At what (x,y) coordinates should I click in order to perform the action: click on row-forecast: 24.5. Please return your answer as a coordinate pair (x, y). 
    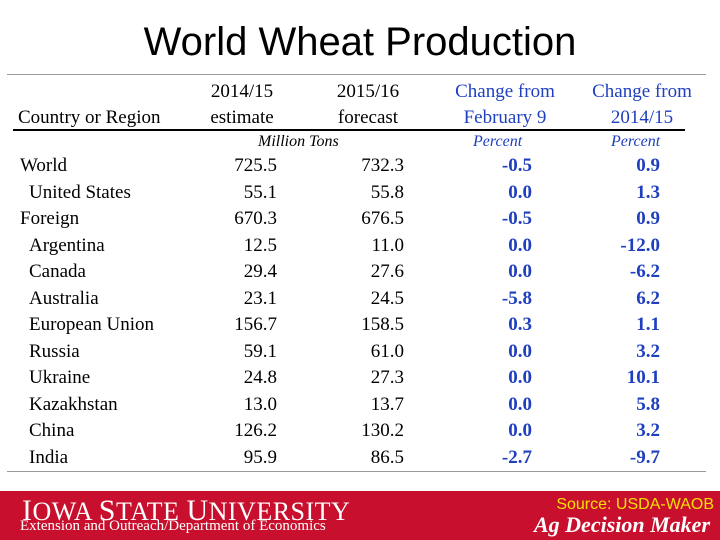
    Looking at the image, I should click on (387, 298).